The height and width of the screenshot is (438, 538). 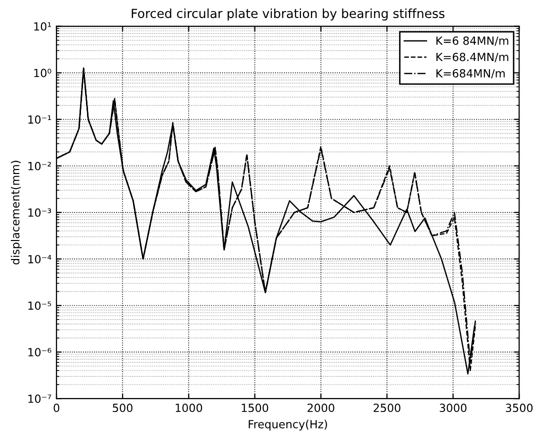 What do you see at coordinates (387, 408) in the screenshot?
I see `x-tick-label: 2500` at bounding box center [387, 408].